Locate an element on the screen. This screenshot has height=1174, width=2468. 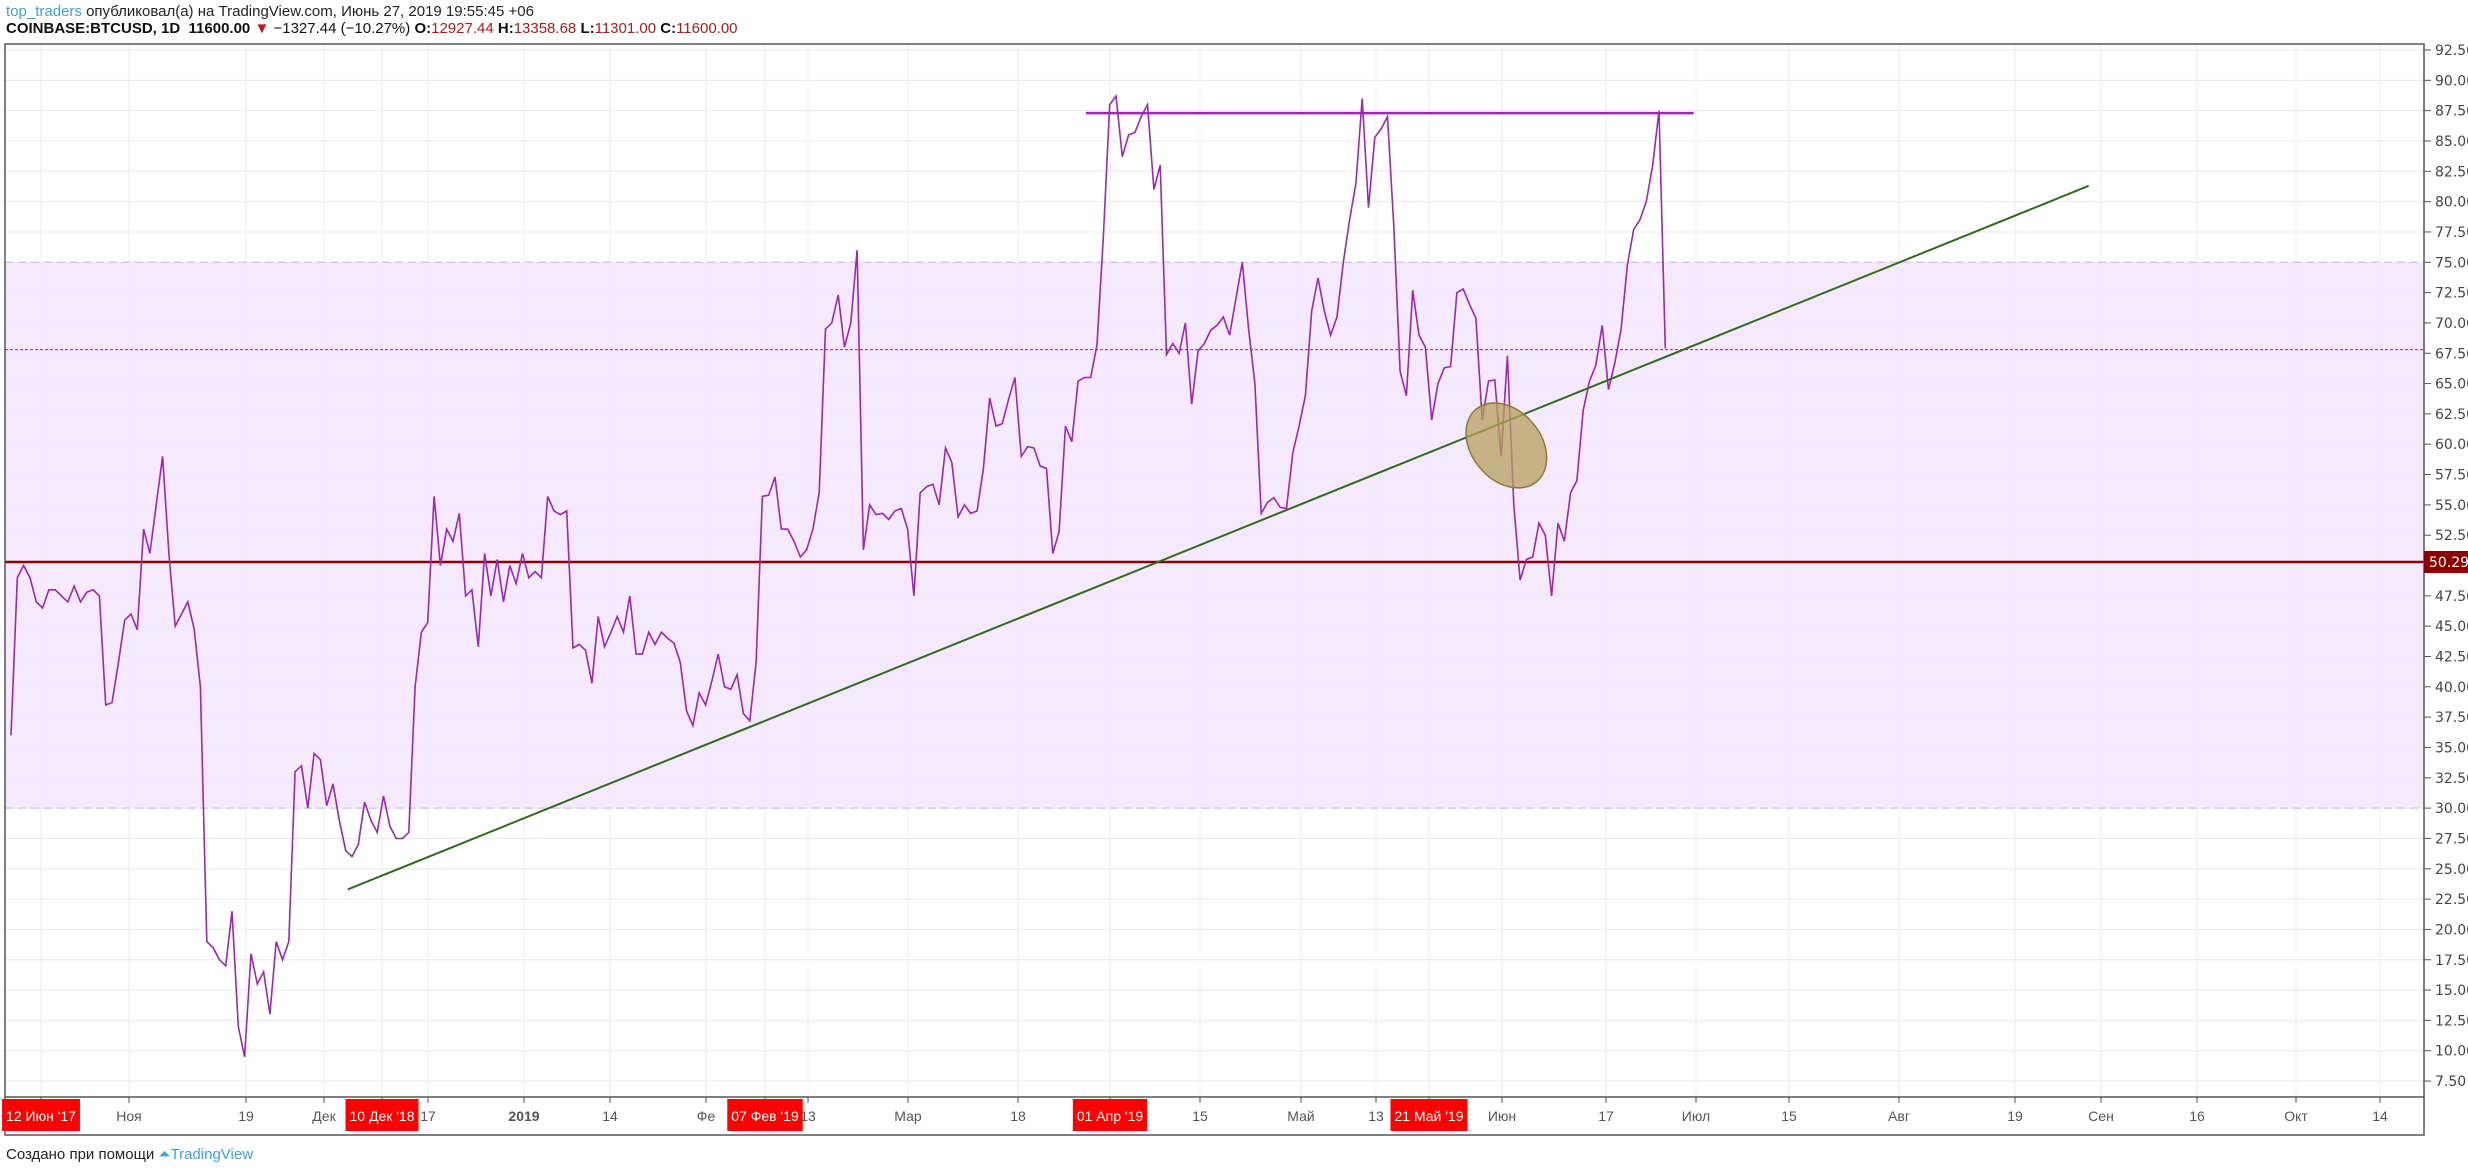
high-value: 13358.68 is located at coordinates (545, 28).